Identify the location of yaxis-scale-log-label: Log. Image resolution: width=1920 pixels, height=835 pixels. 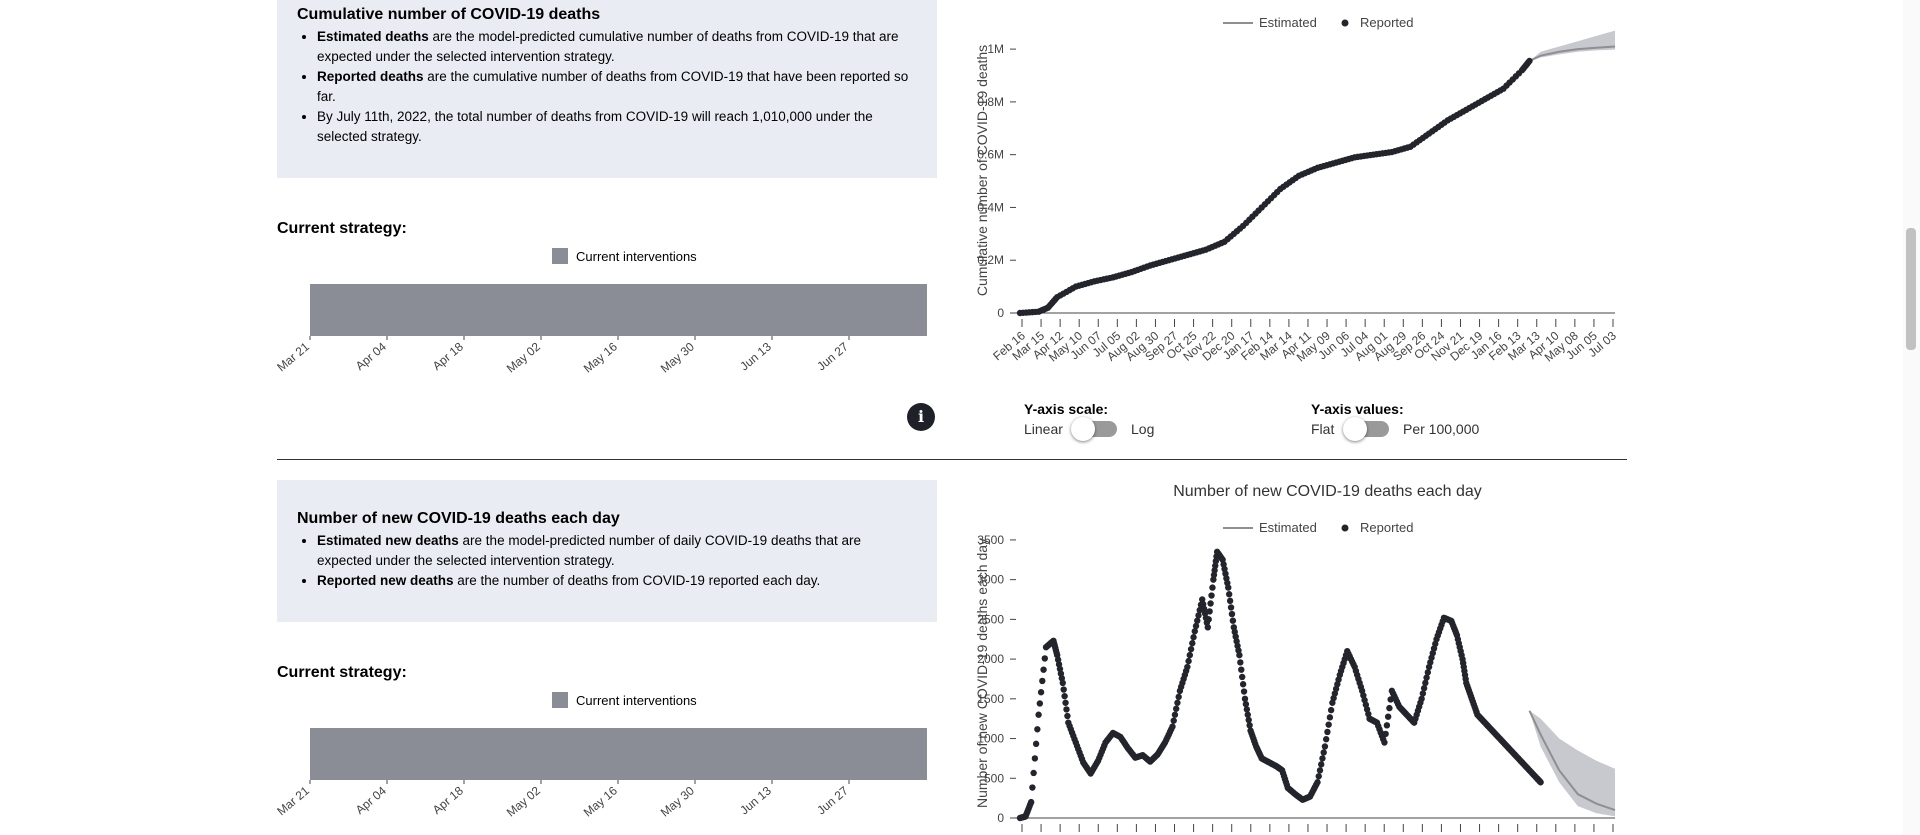
(1143, 429).